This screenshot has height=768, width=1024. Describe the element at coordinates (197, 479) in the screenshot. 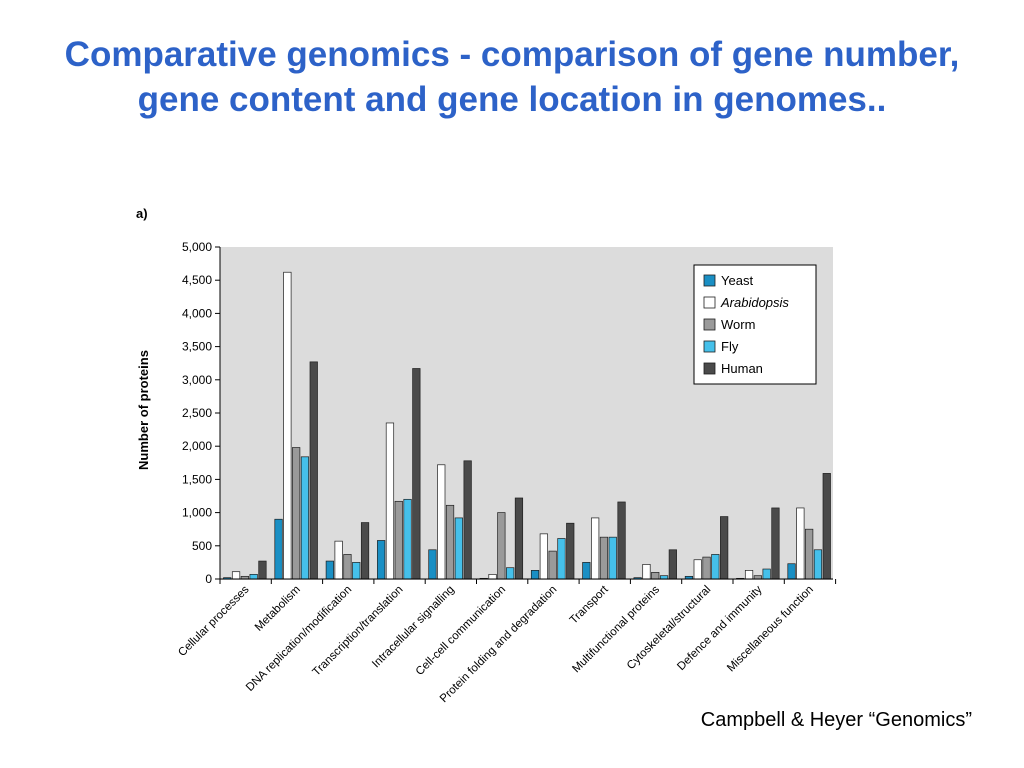

I see `y-tick-label: 1,500` at that location.